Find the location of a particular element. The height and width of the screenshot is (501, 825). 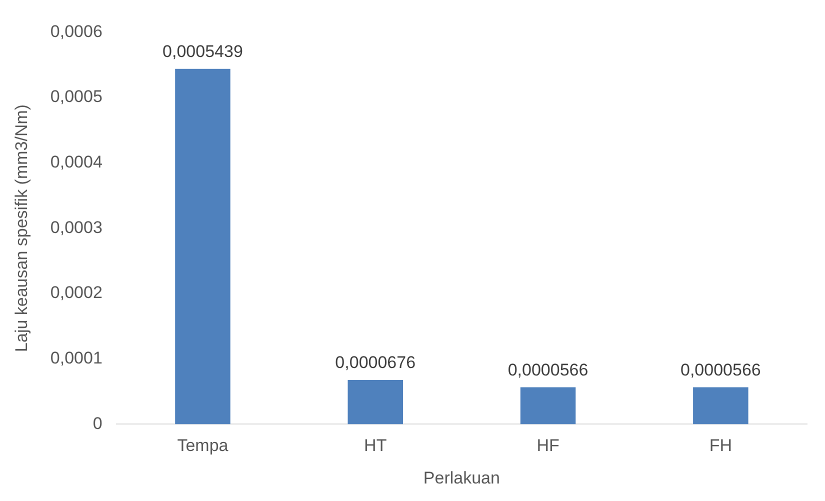

x-tick-label: FH is located at coordinates (720, 446).